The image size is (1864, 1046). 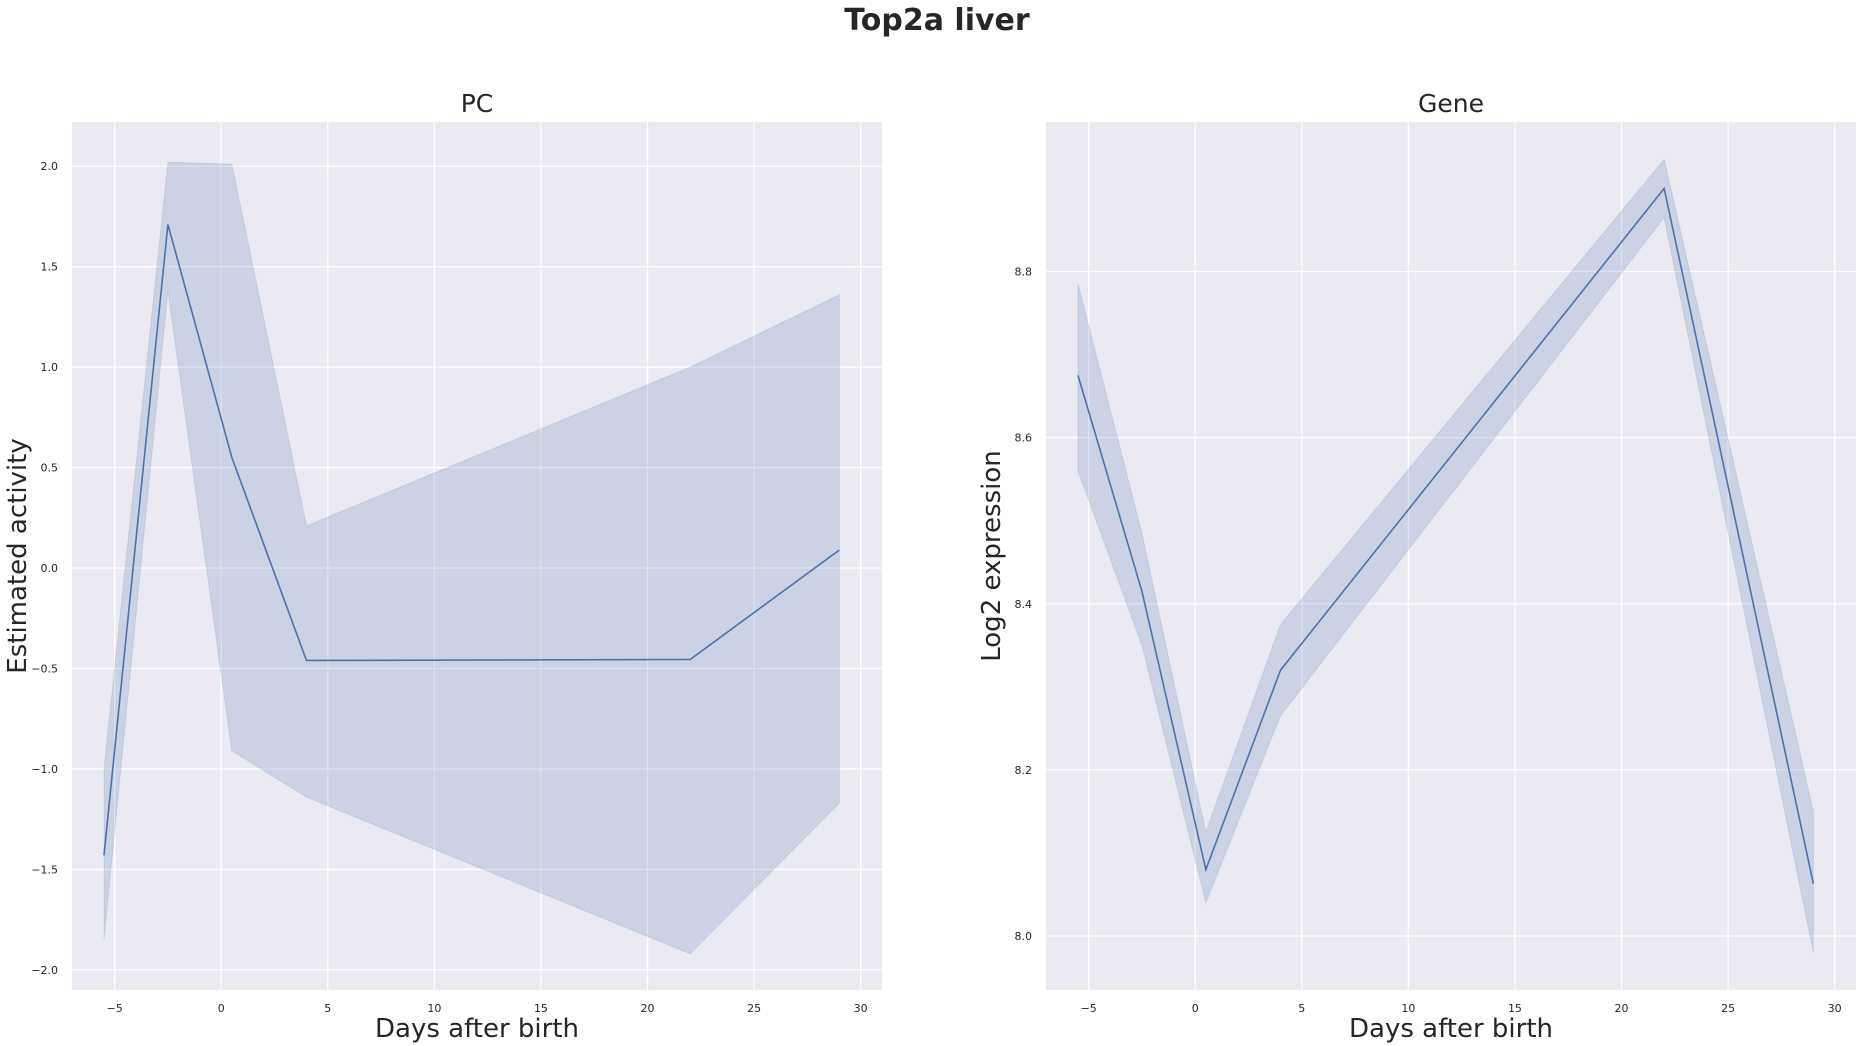 What do you see at coordinates (487, 1008) in the screenshot?
I see `x-ticks-pc: −5 0 5 10 15 20 25 30` at bounding box center [487, 1008].